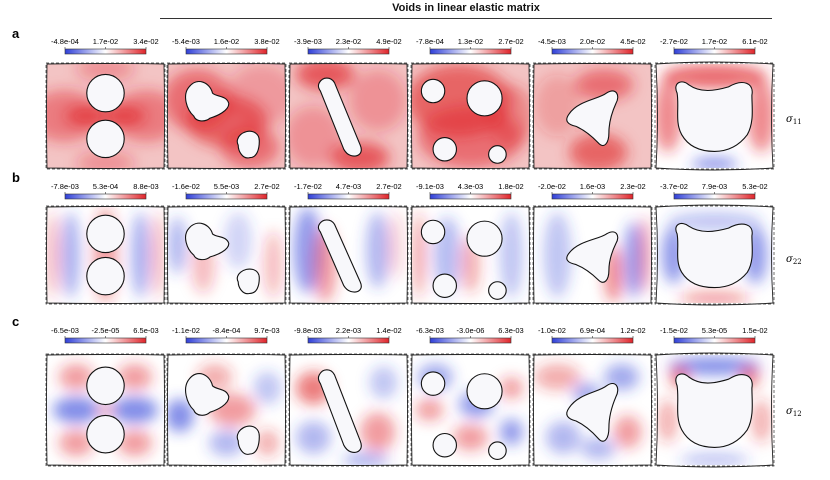 This screenshot has width=830, height=480. Describe the element at coordinates (65, 330) in the screenshot. I see `colorbar-tick-label: -6.5e-03` at that location.